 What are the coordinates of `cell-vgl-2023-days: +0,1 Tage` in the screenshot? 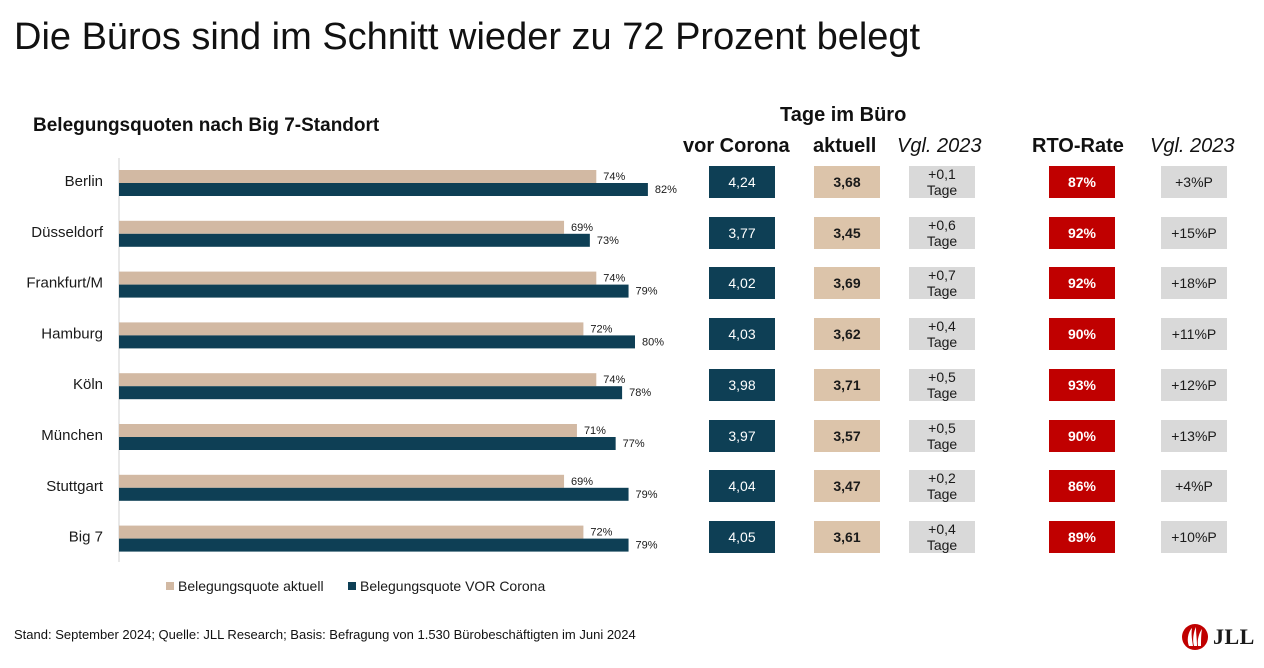 It's located at (942, 182).